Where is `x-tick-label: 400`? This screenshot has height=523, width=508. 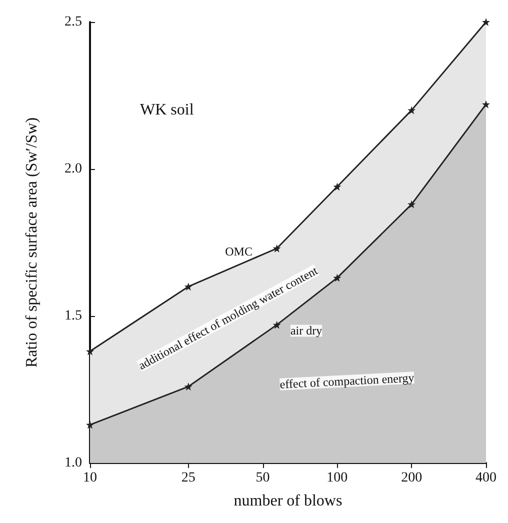 x-tick-label: 400 is located at coordinates (486, 478).